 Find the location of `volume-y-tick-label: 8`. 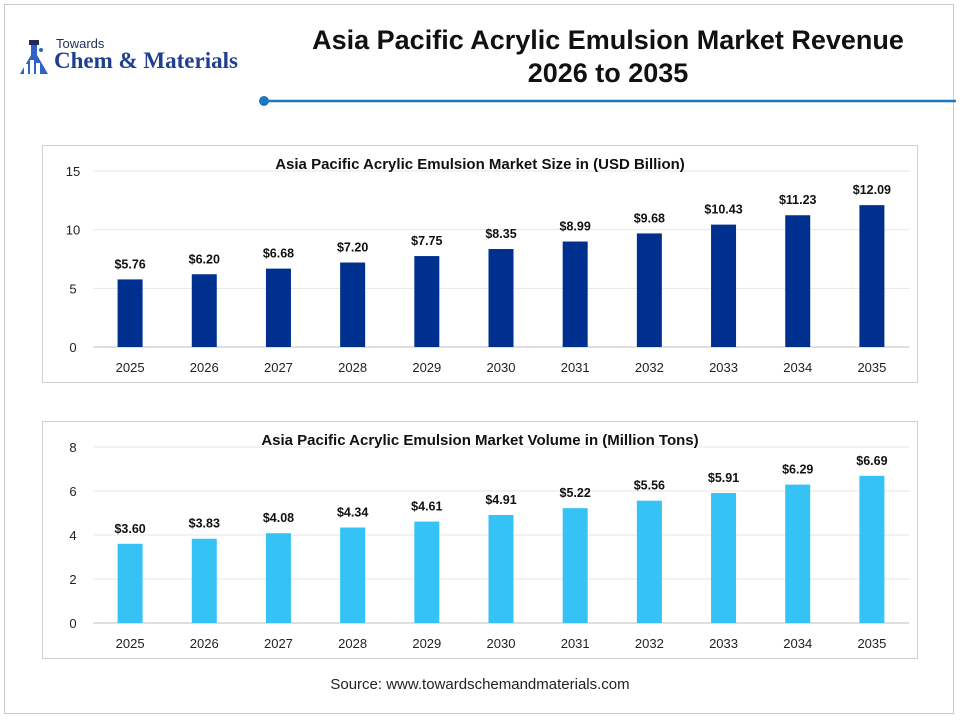

volume-y-tick-label: 8 is located at coordinates (72, 447).